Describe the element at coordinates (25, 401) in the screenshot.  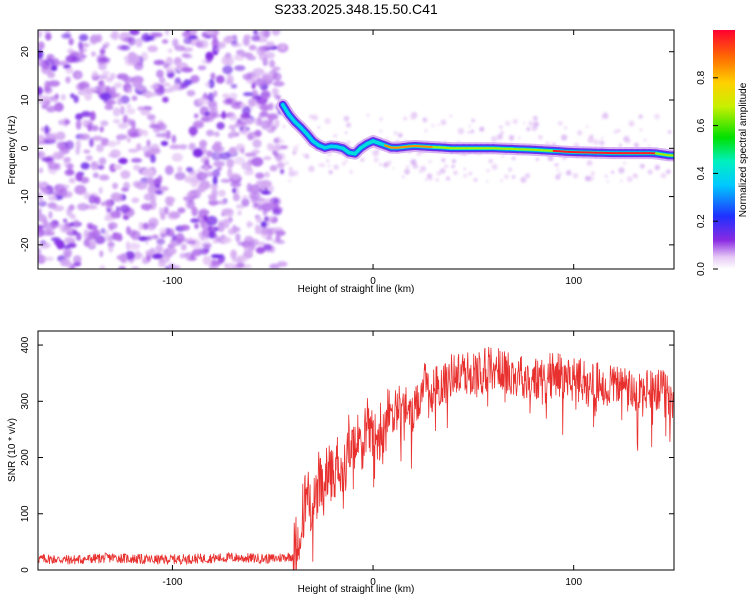
I see `snr-y-tick-label: 300` at that location.